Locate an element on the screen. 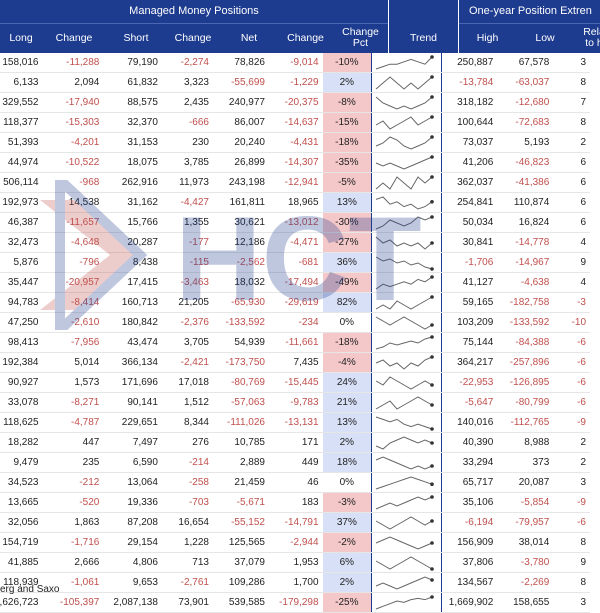 This screenshot has height=613, width=600. cell-low: -257,896 is located at coordinates (525, 362).